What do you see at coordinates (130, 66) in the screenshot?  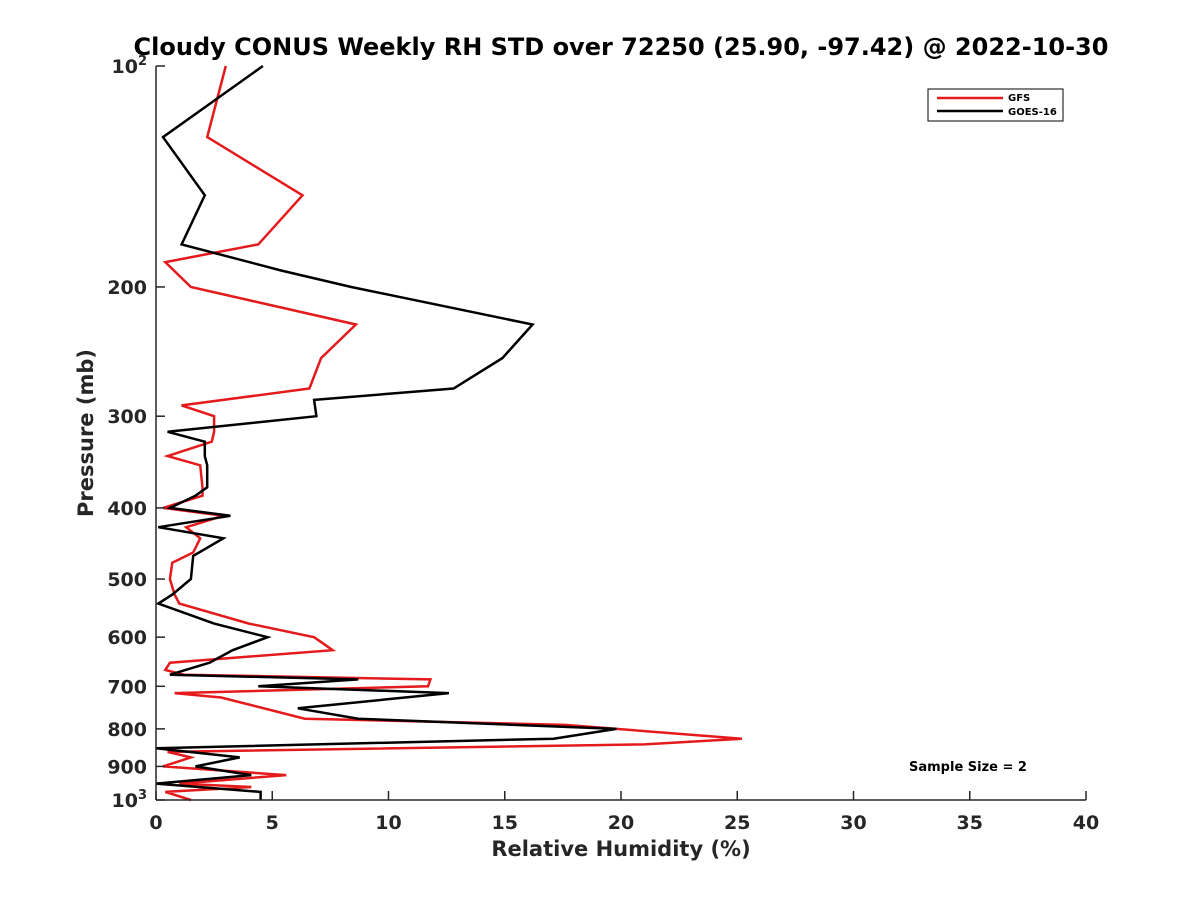 I see `y-tick-label: 10²` at bounding box center [130, 66].